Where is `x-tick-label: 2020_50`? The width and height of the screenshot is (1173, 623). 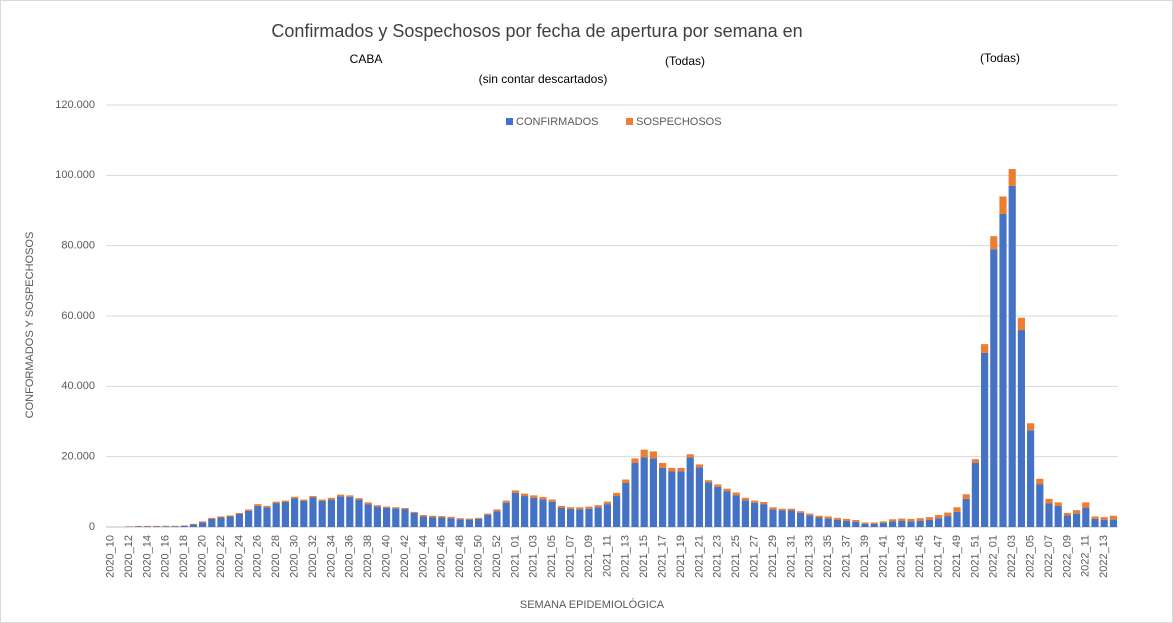 x-tick-label: 2020_50 is located at coordinates (479, 556).